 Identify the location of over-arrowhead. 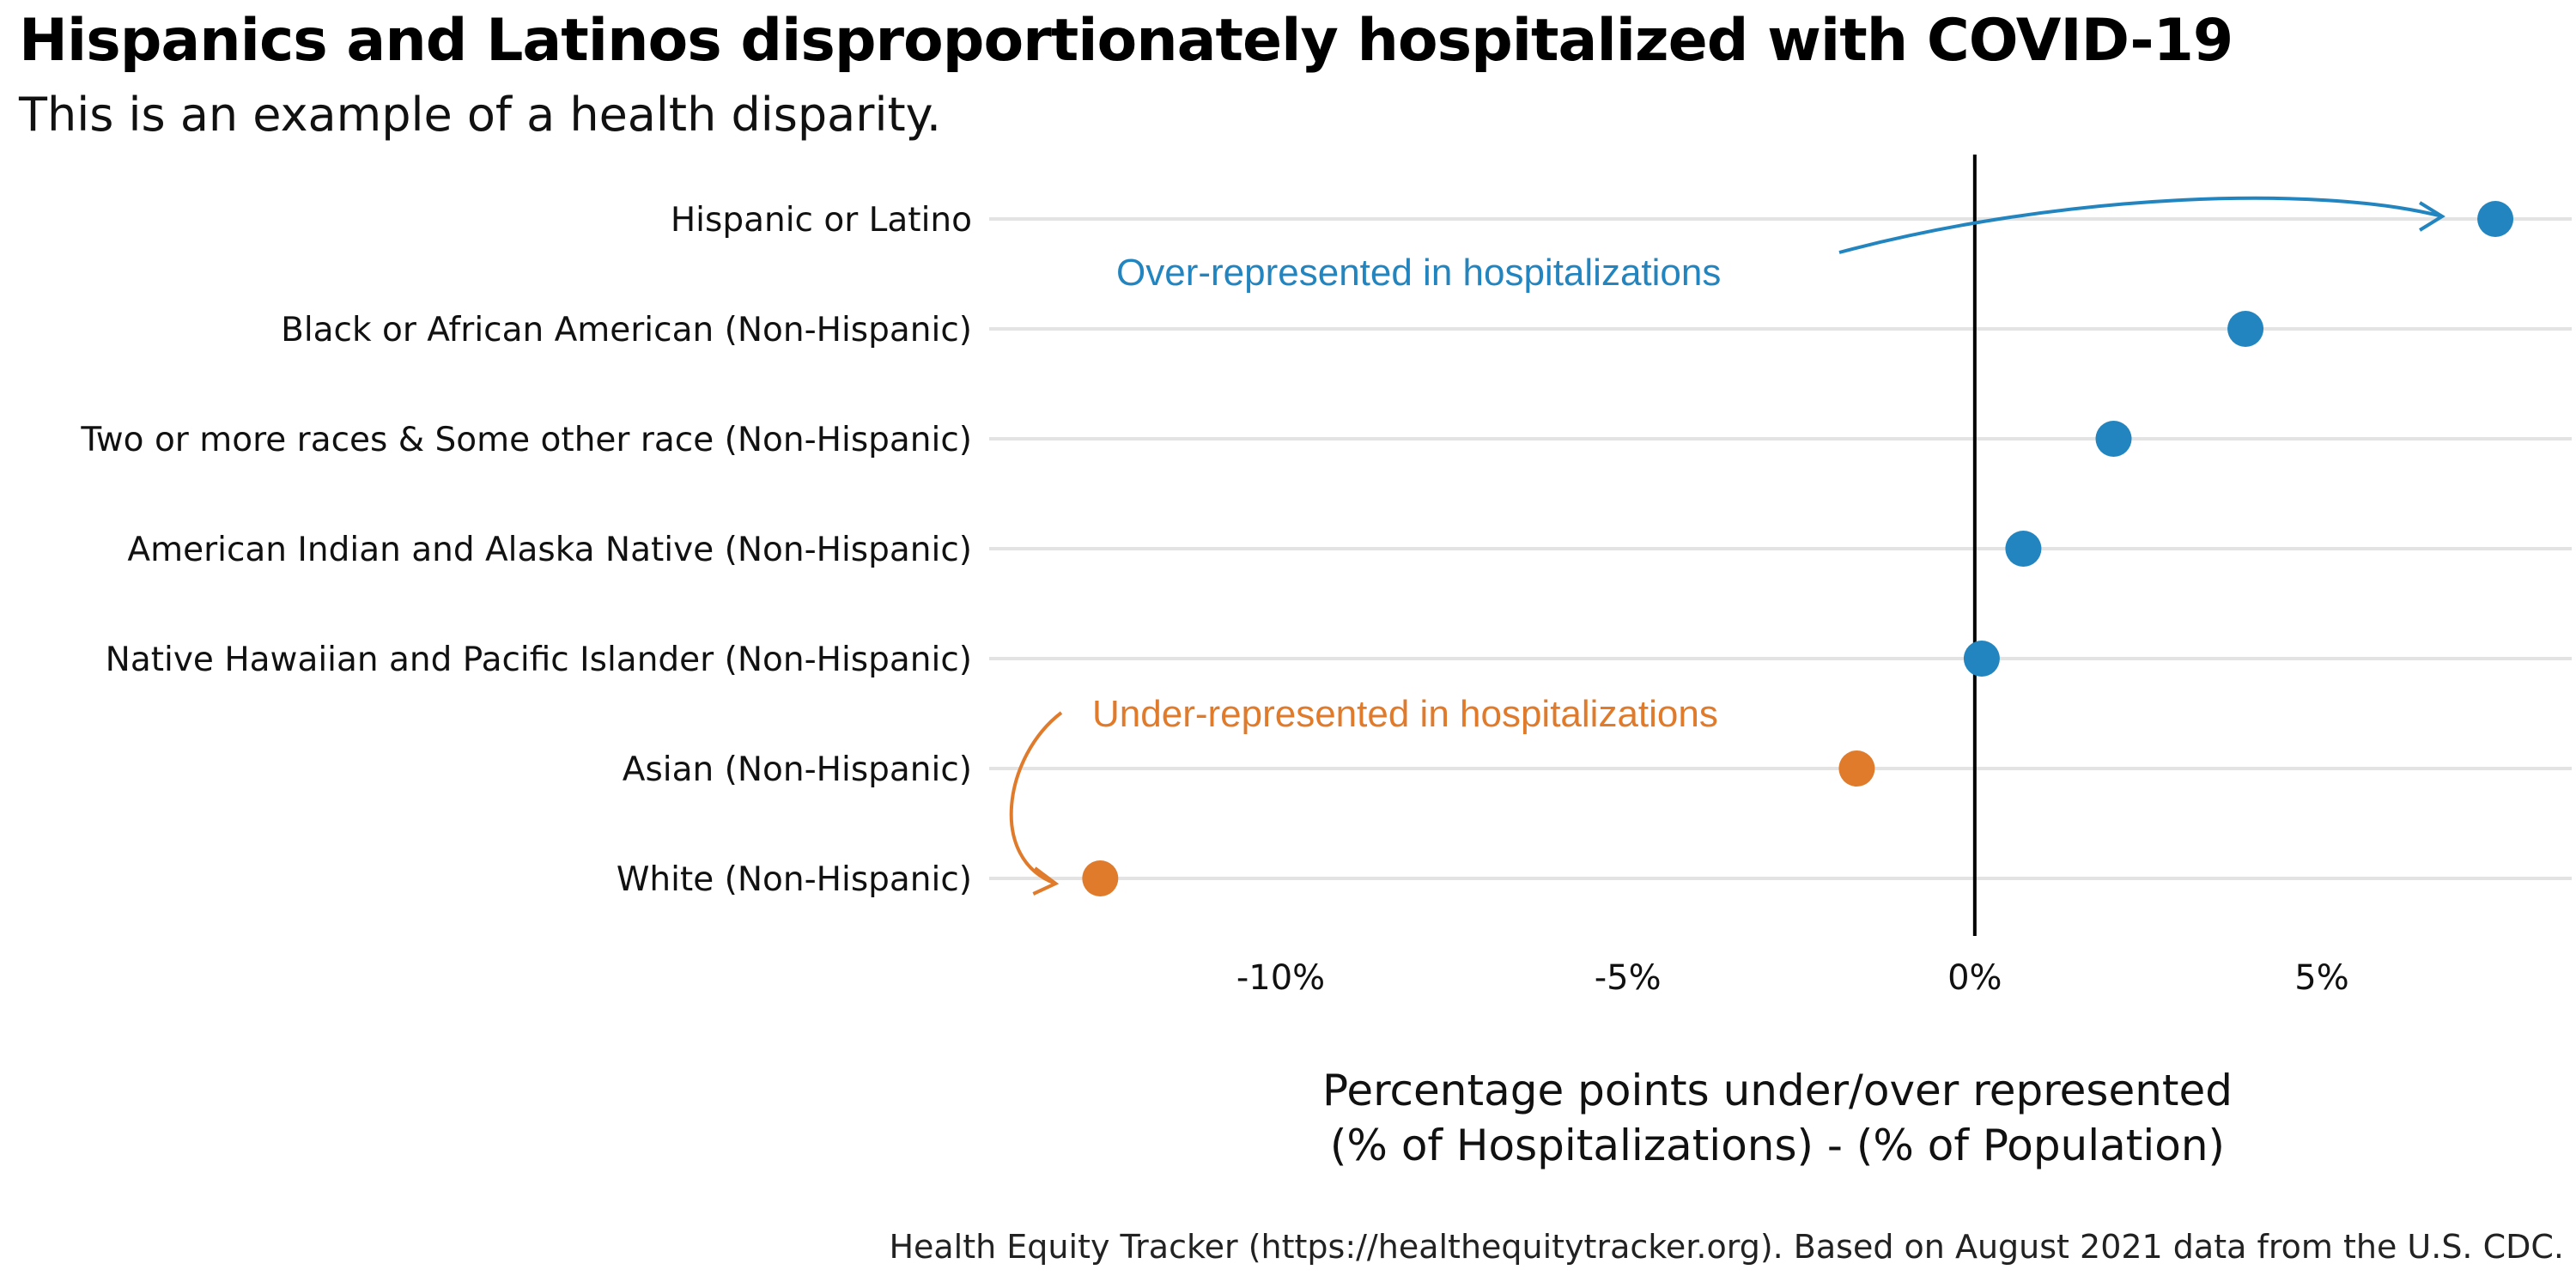
(2432, 217).